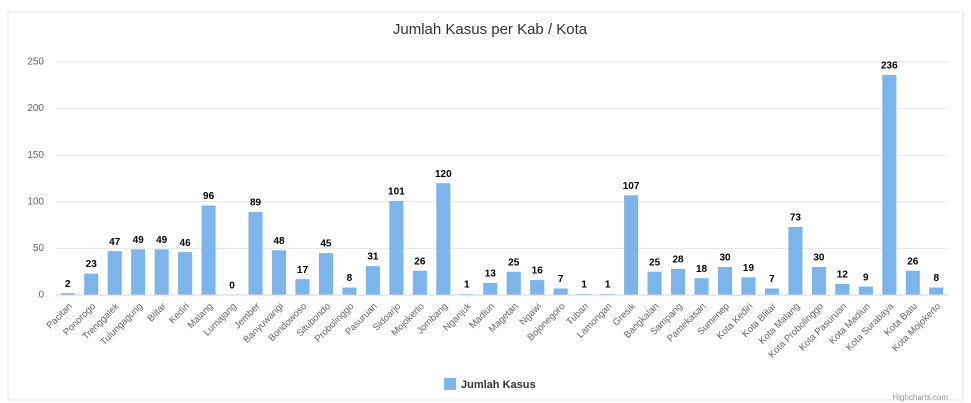 The width and height of the screenshot is (971, 403). What do you see at coordinates (450, 384) in the screenshot?
I see `legend-swatch` at bounding box center [450, 384].